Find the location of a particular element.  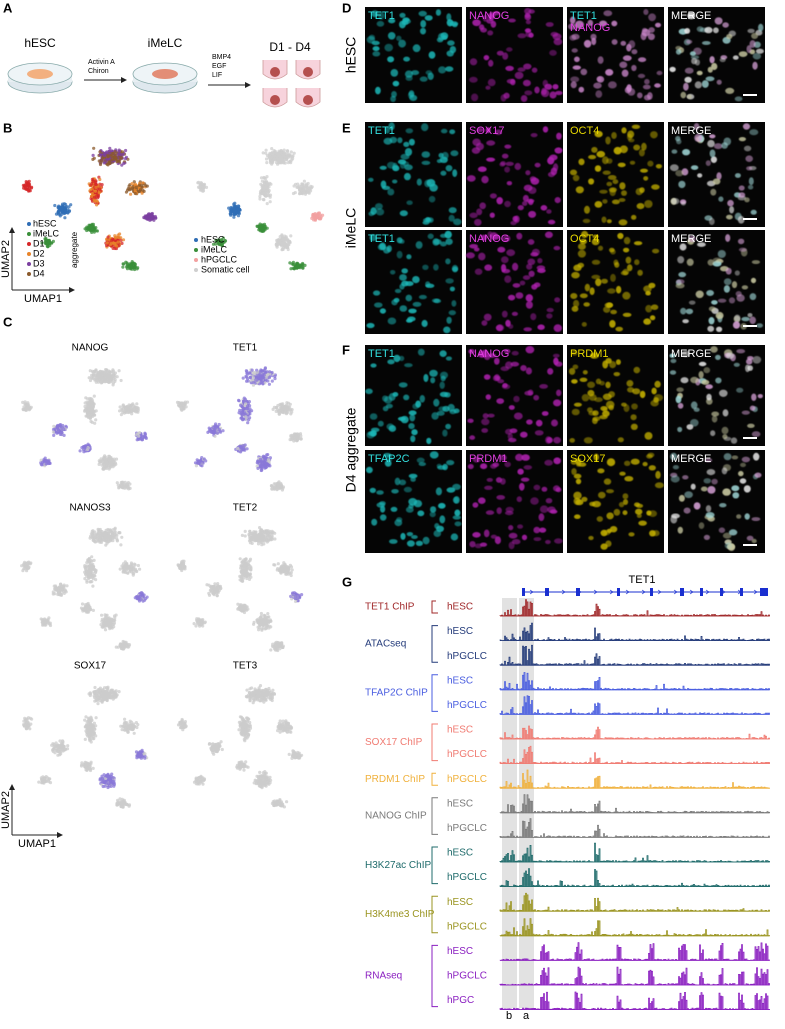

legend-dot is located at coordinates (29, 244).